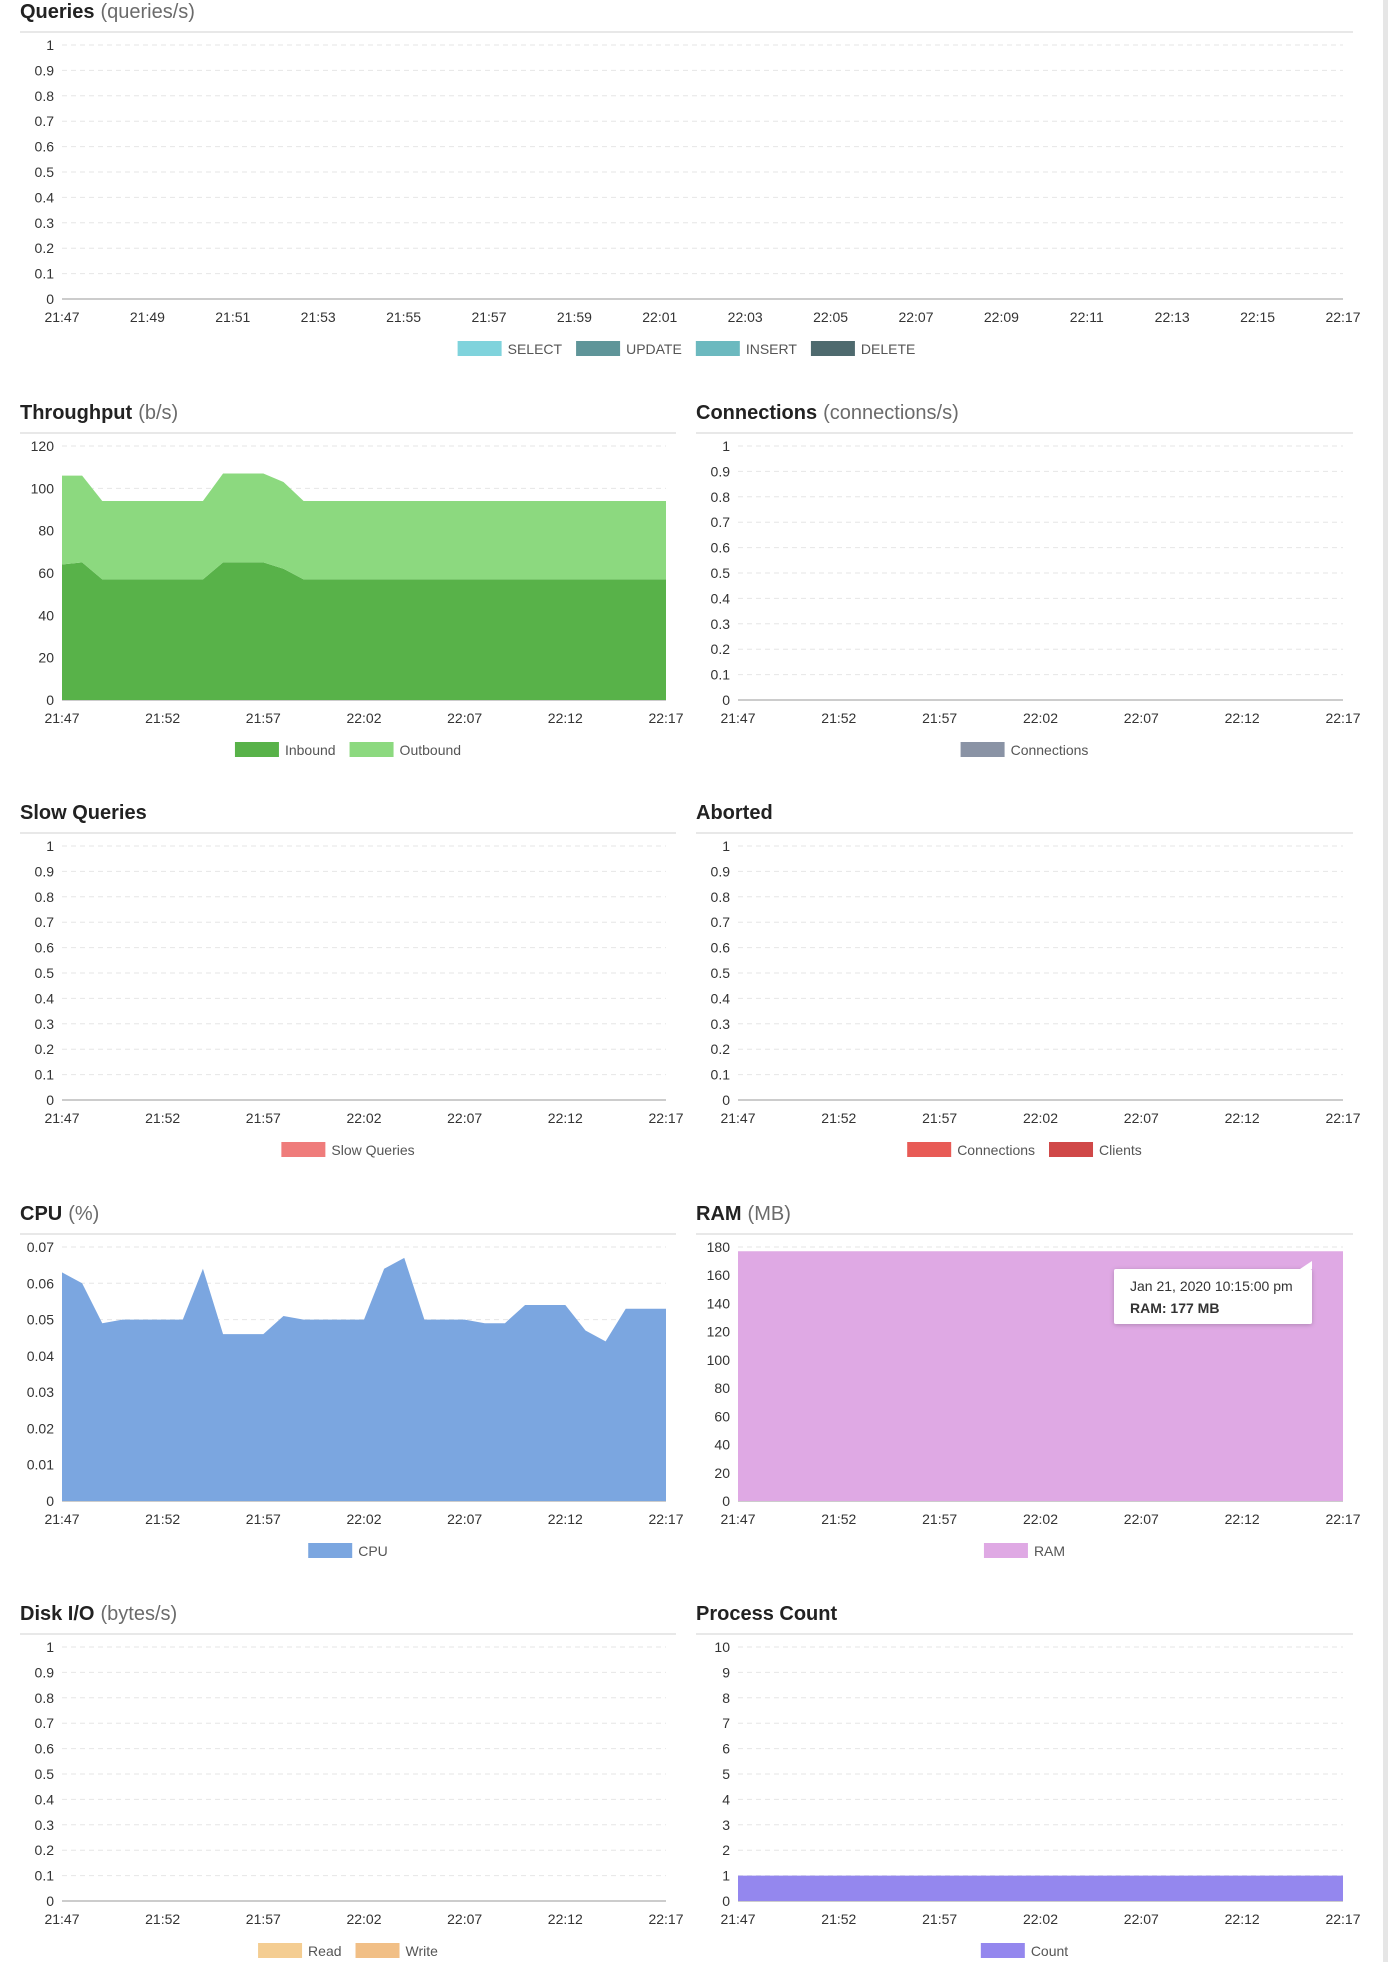 This screenshot has width=1388, height=1962. Describe the element at coordinates (40, 1392) in the screenshot. I see `y-tick-label: 0.03` at that location.